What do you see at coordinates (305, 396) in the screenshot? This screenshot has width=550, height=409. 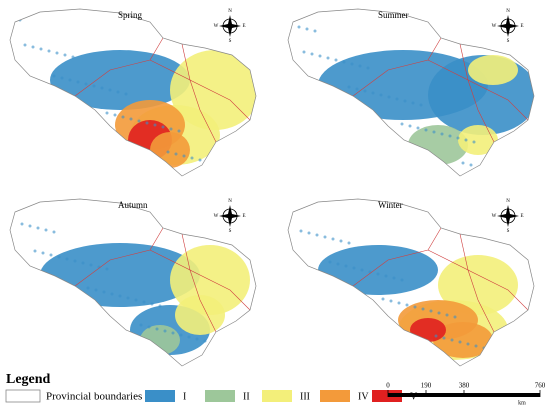 I see `legend-label: III` at bounding box center [305, 396].